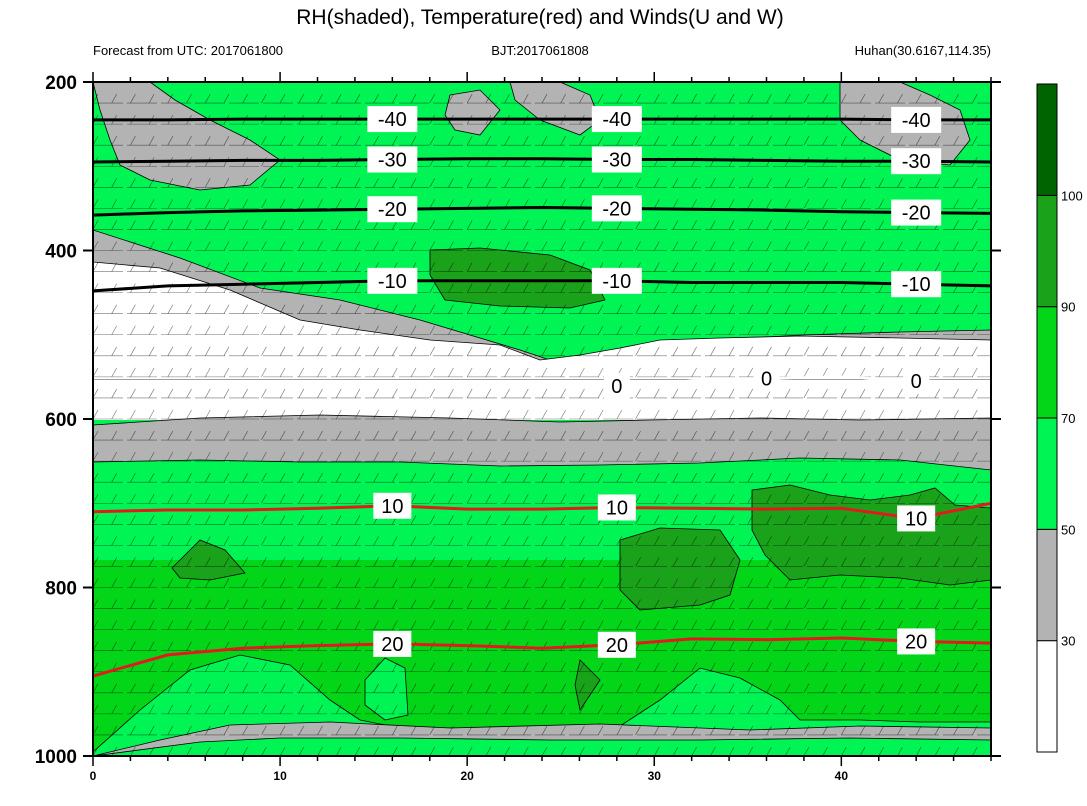  I want to click on y-tick-label: 400, so click(61, 252).